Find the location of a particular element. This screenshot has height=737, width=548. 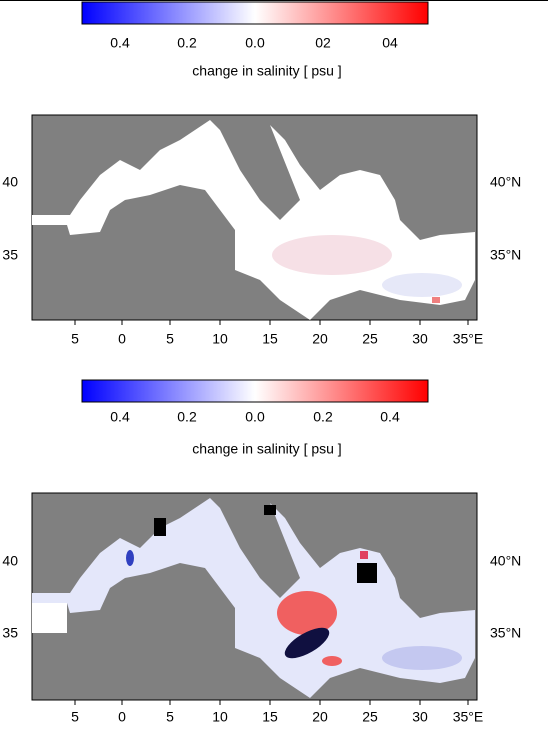

colorbar-tick-label: 04 is located at coordinates (390, 43).